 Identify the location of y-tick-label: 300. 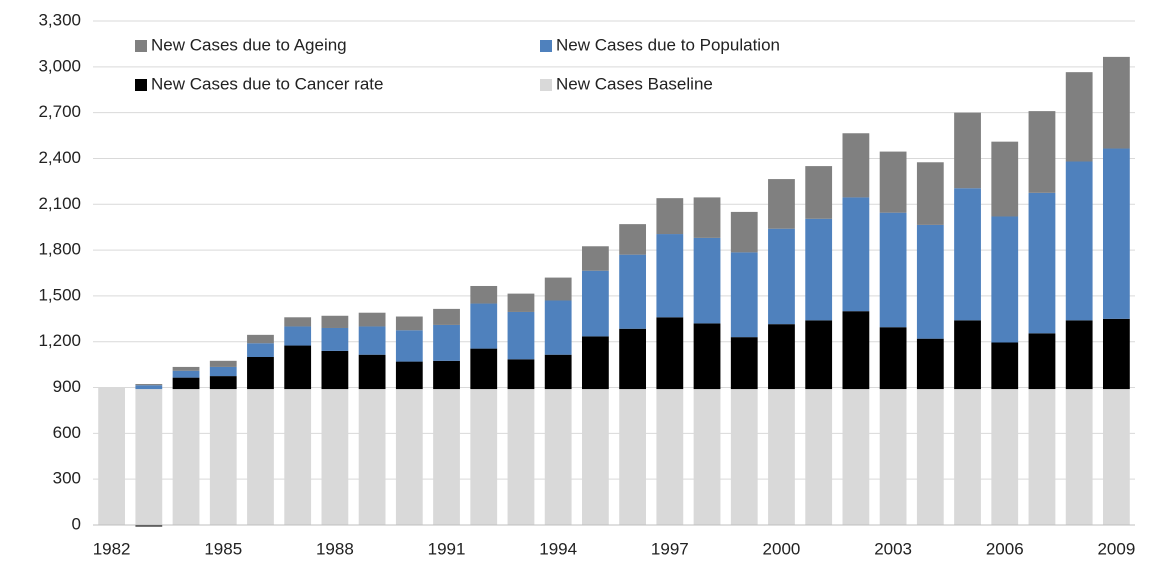
(67, 478).